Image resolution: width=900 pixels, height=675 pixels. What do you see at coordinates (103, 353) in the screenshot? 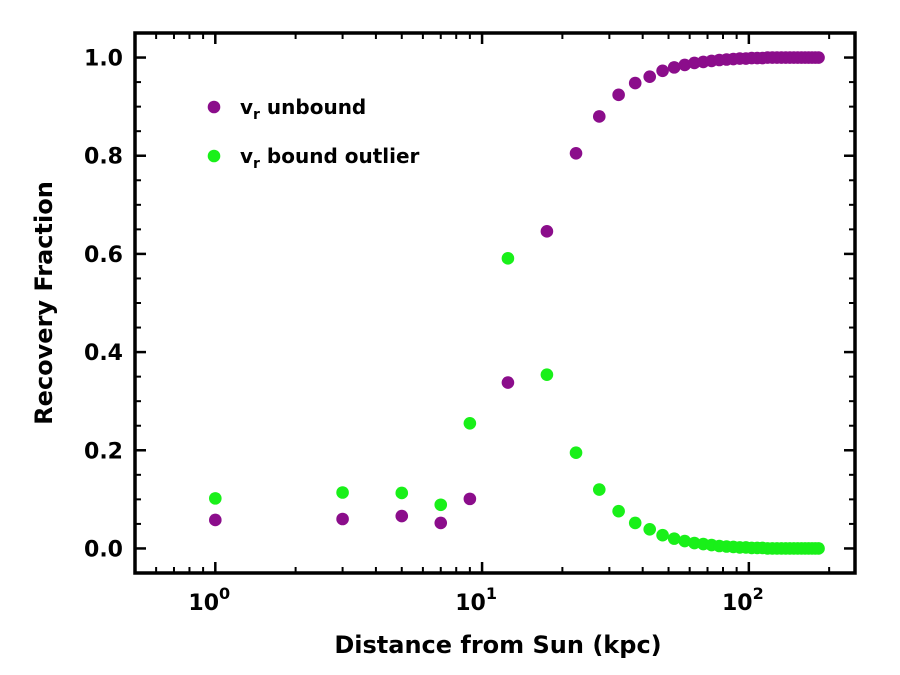
I see `y-tick-label: 0.4` at bounding box center [103, 353].